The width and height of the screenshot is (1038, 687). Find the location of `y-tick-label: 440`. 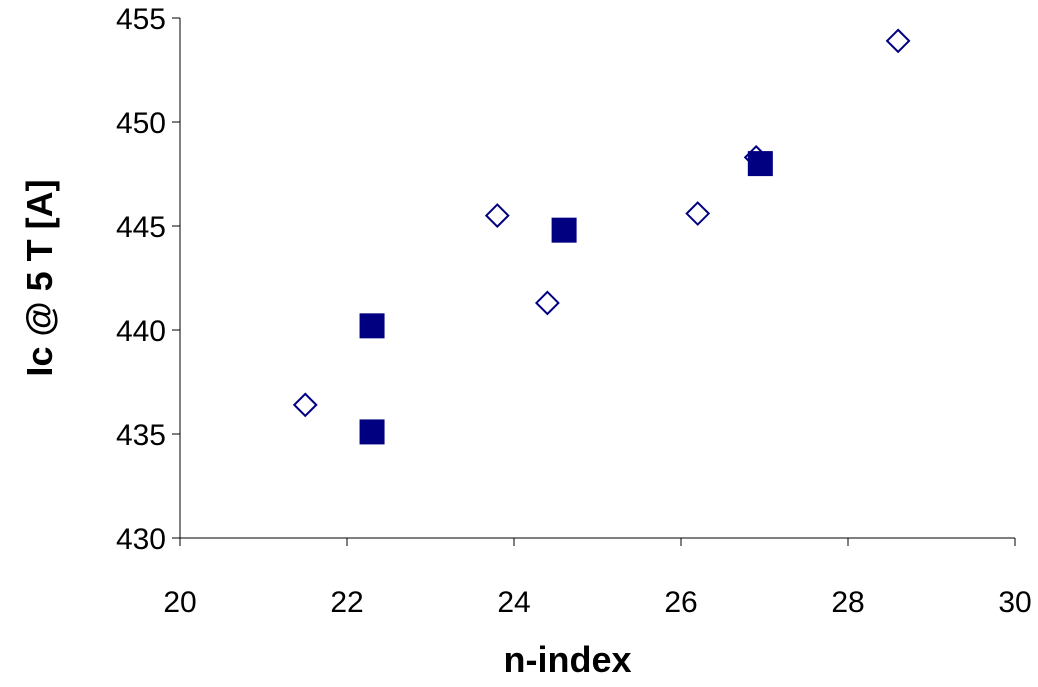

y-tick-label: 440 is located at coordinates (141, 331).